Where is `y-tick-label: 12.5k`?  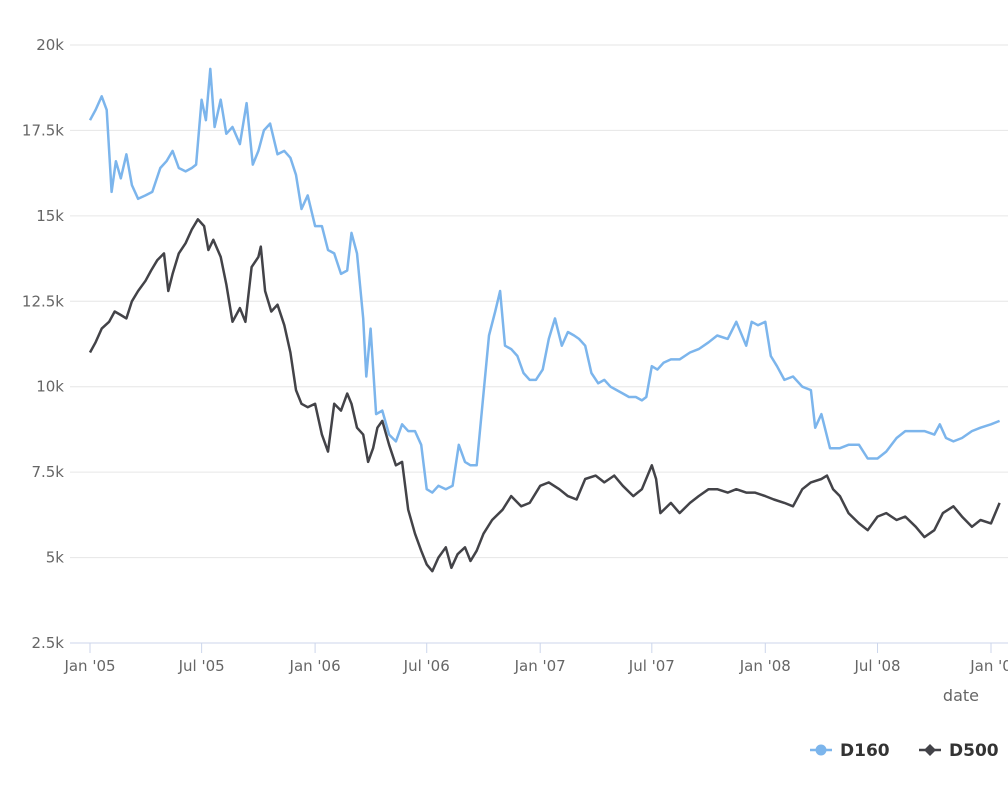 y-tick-label: 12.5k is located at coordinates (43, 301).